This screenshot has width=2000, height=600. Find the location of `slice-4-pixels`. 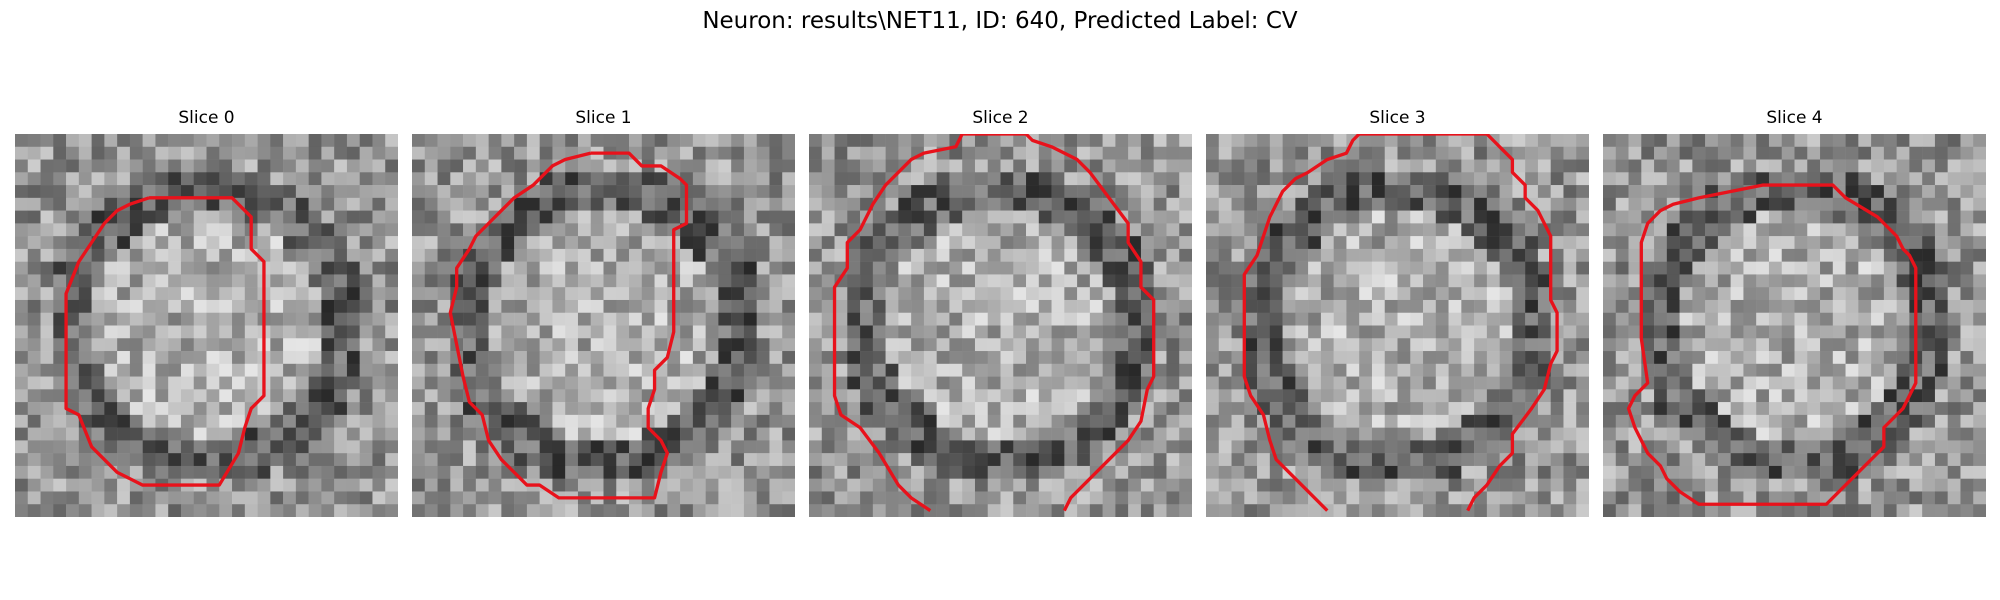

slice-4-pixels is located at coordinates (1794, 325).